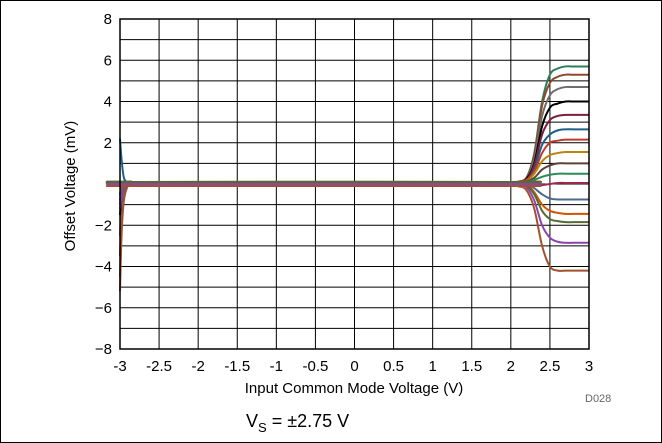  What do you see at coordinates (108, 102) in the screenshot?
I see `y-tick-label: 4` at bounding box center [108, 102].